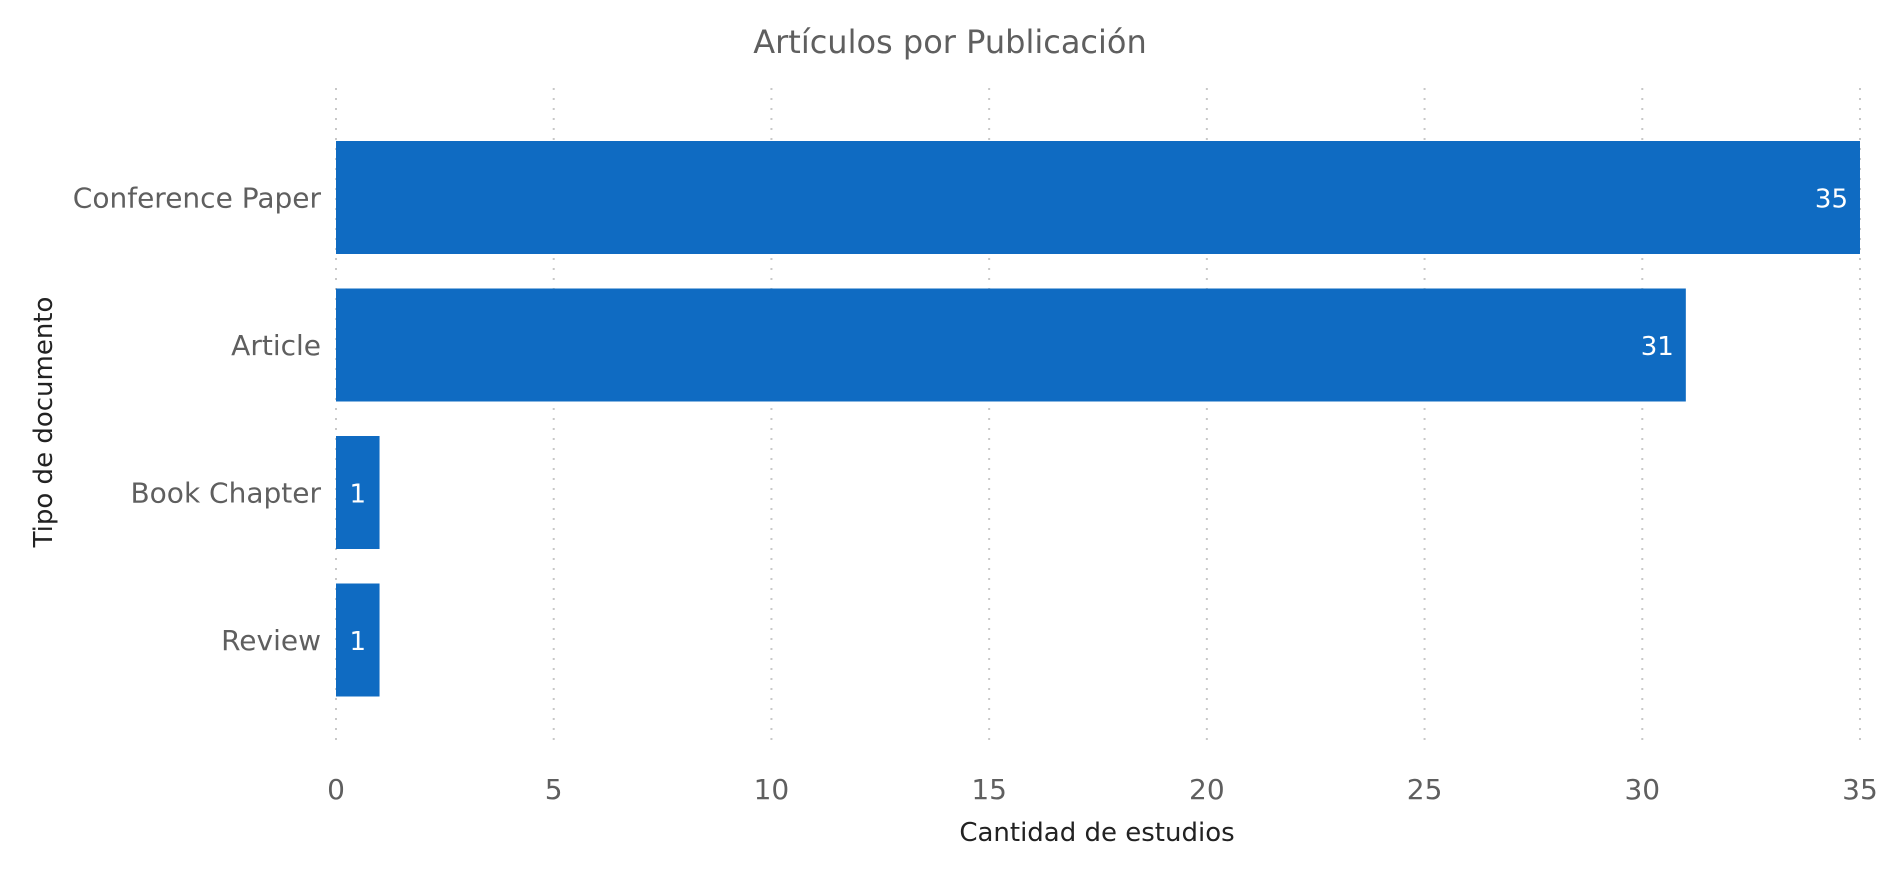 This screenshot has width=1888, height=878. Describe the element at coordinates (1860, 789) in the screenshot. I see `x-tick-label: 35` at that location.